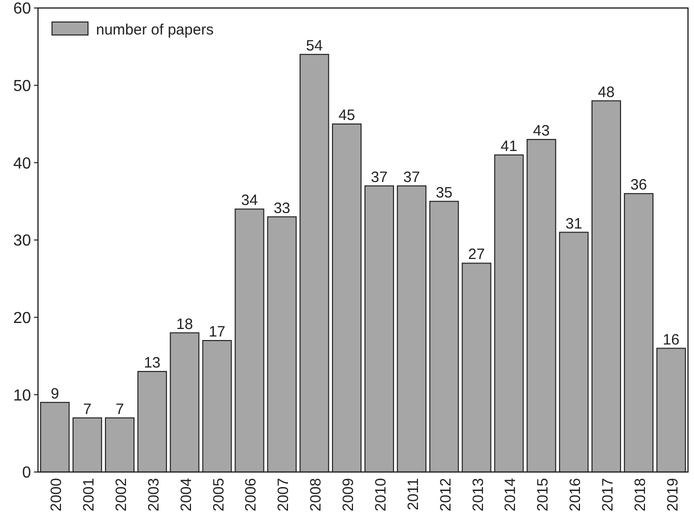 This screenshot has width=694, height=528. What do you see at coordinates (509, 146) in the screenshot?
I see `data-label: 41` at bounding box center [509, 146].